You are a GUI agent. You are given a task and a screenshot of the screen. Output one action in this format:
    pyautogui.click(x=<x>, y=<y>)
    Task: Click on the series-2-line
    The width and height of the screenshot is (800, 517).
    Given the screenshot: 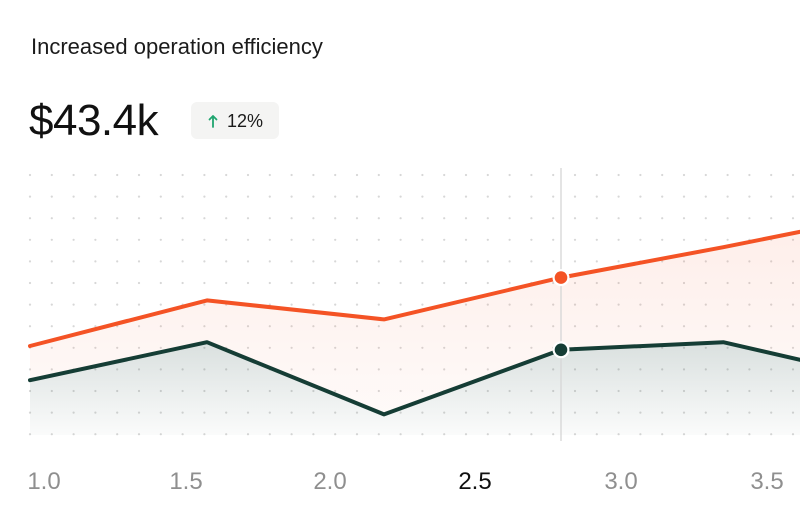 What is the action you would take?
    pyautogui.click(x=414, y=378)
    